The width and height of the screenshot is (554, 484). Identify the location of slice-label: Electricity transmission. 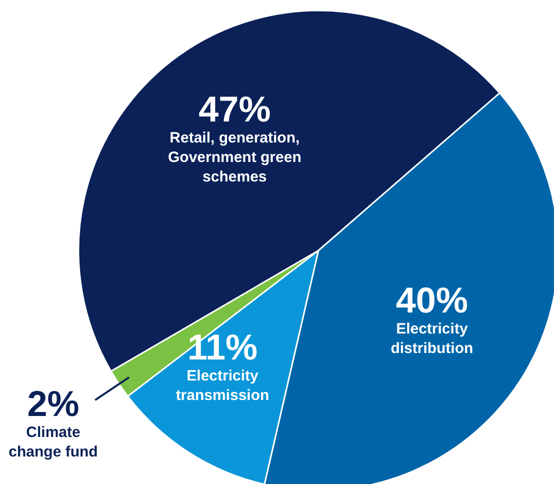
(223, 386).